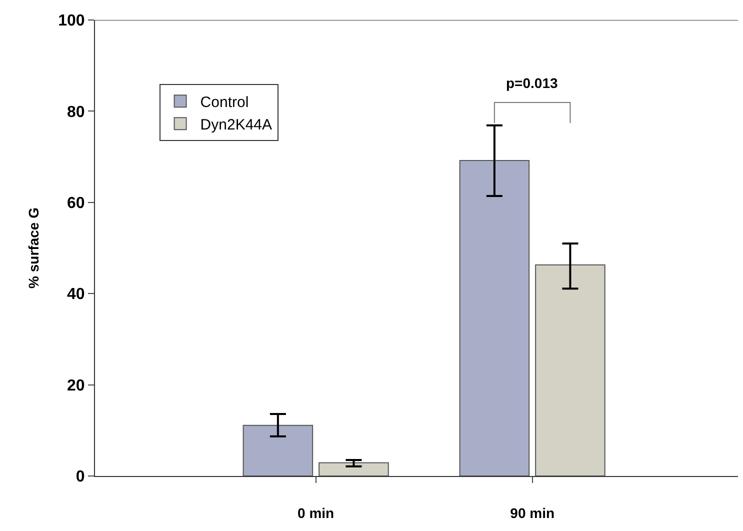  What do you see at coordinates (76, 203) in the screenshot?
I see `y-tick-label: 60` at bounding box center [76, 203].